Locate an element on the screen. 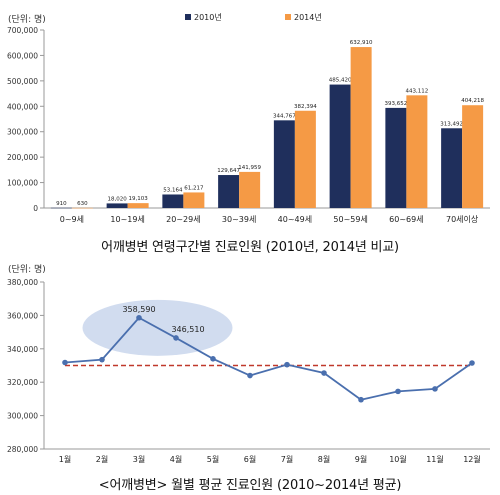 This screenshot has height=495, width=500. line-x-tick-label: 2월 is located at coordinates (102, 459).